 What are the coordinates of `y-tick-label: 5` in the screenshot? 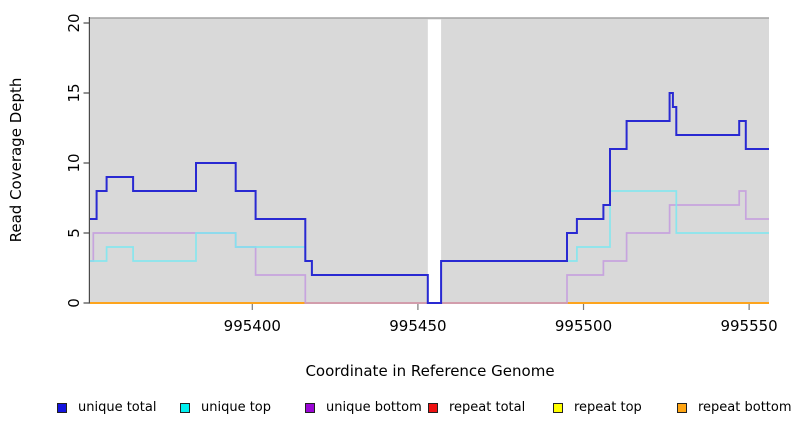 It's located at (74, 233).